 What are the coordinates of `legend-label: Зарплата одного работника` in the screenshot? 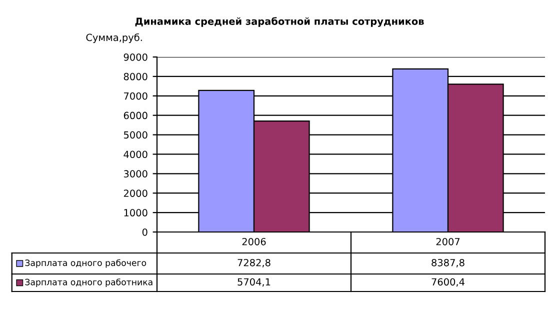 It's located at (88, 282).